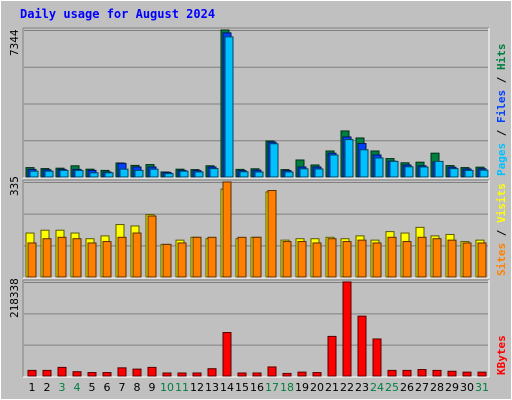  I want to click on day-label-22: 22, so click(347, 387).